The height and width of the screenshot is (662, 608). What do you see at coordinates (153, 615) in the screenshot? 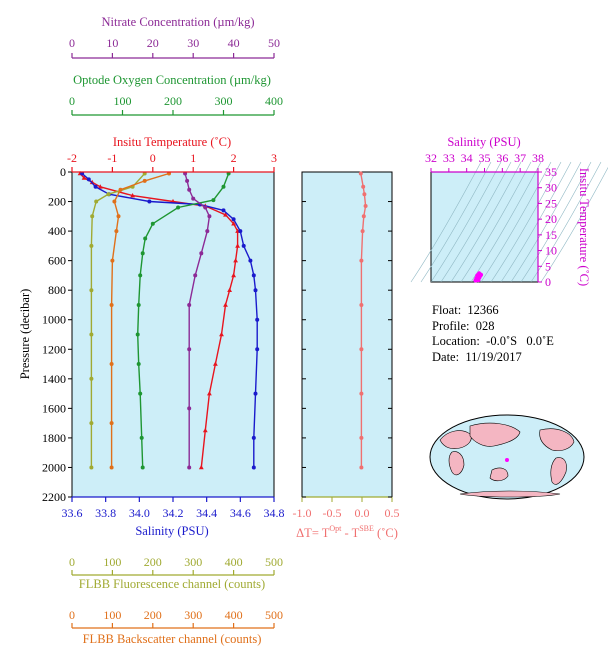
I see `backscatter-tick-label: 200` at bounding box center [153, 615].